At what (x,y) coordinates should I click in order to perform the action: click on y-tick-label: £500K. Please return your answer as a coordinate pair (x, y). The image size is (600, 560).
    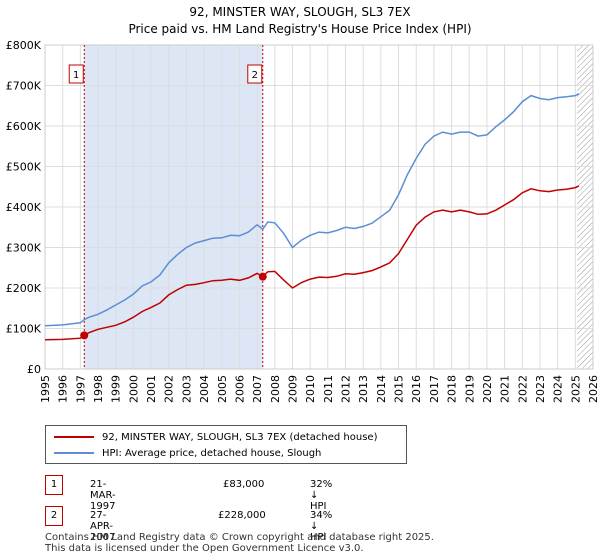
    Looking at the image, I should click on (24, 167).